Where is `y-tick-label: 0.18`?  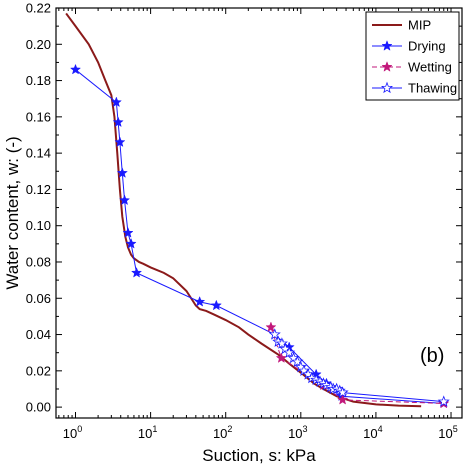 y-tick-label: 0.18 is located at coordinates (38, 80).